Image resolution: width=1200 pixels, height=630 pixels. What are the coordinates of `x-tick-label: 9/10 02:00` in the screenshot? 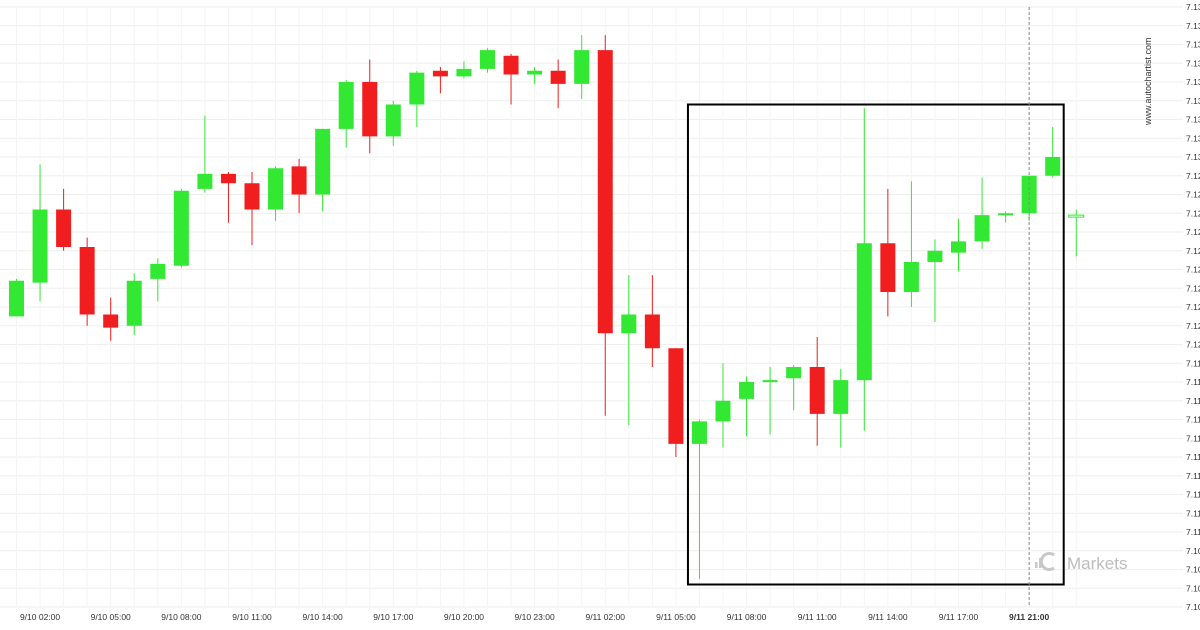 It's located at (40, 617).